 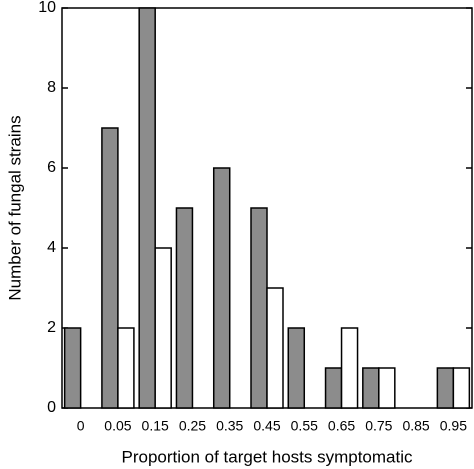 What do you see at coordinates (117, 426) in the screenshot?
I see `x-tick-label: 0.05` at bounding box center [117, 426].